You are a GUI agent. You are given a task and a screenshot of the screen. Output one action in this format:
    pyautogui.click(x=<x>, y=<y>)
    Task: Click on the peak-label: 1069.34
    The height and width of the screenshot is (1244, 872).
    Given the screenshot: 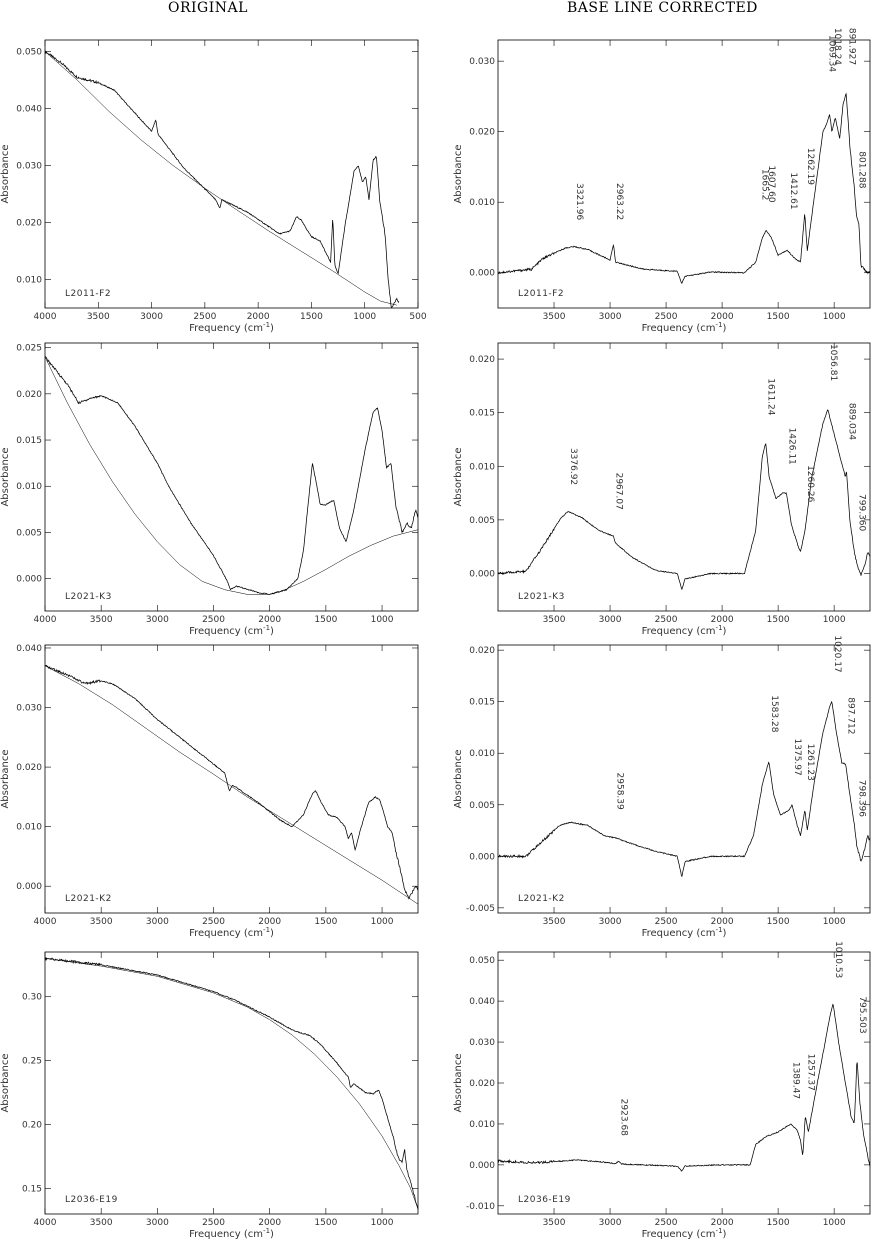 What is the action you would take?
    pyautogui.click(x=831, y=53)
    